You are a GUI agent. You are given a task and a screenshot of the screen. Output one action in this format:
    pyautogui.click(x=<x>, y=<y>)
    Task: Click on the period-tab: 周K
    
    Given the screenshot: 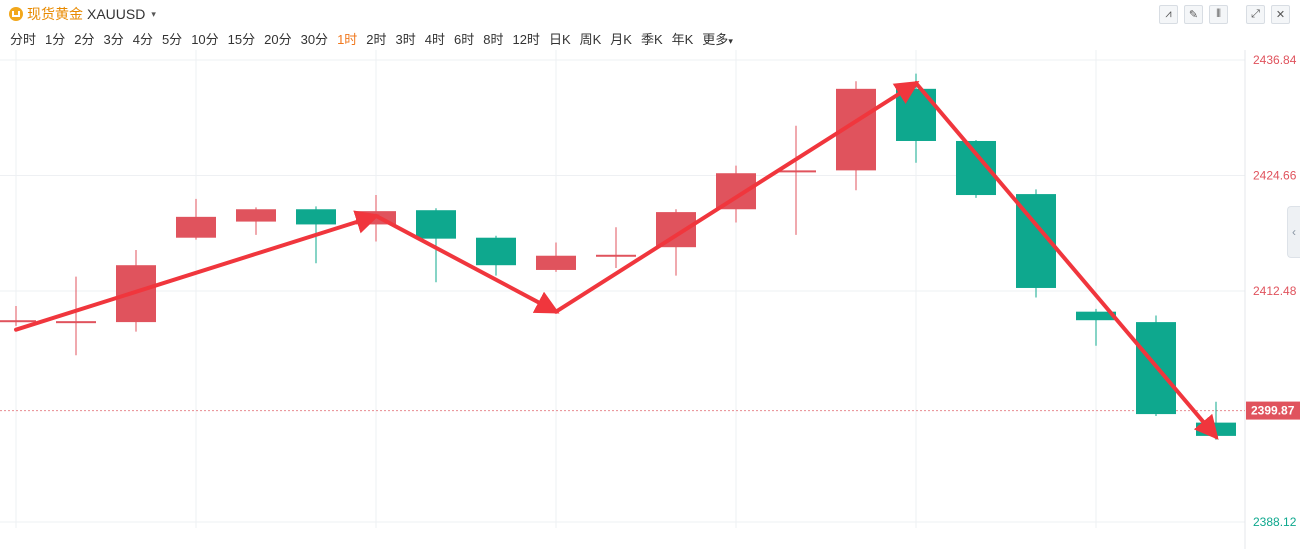 What is the action you would take?
    pyautogui.click(x=590, y=39)
    